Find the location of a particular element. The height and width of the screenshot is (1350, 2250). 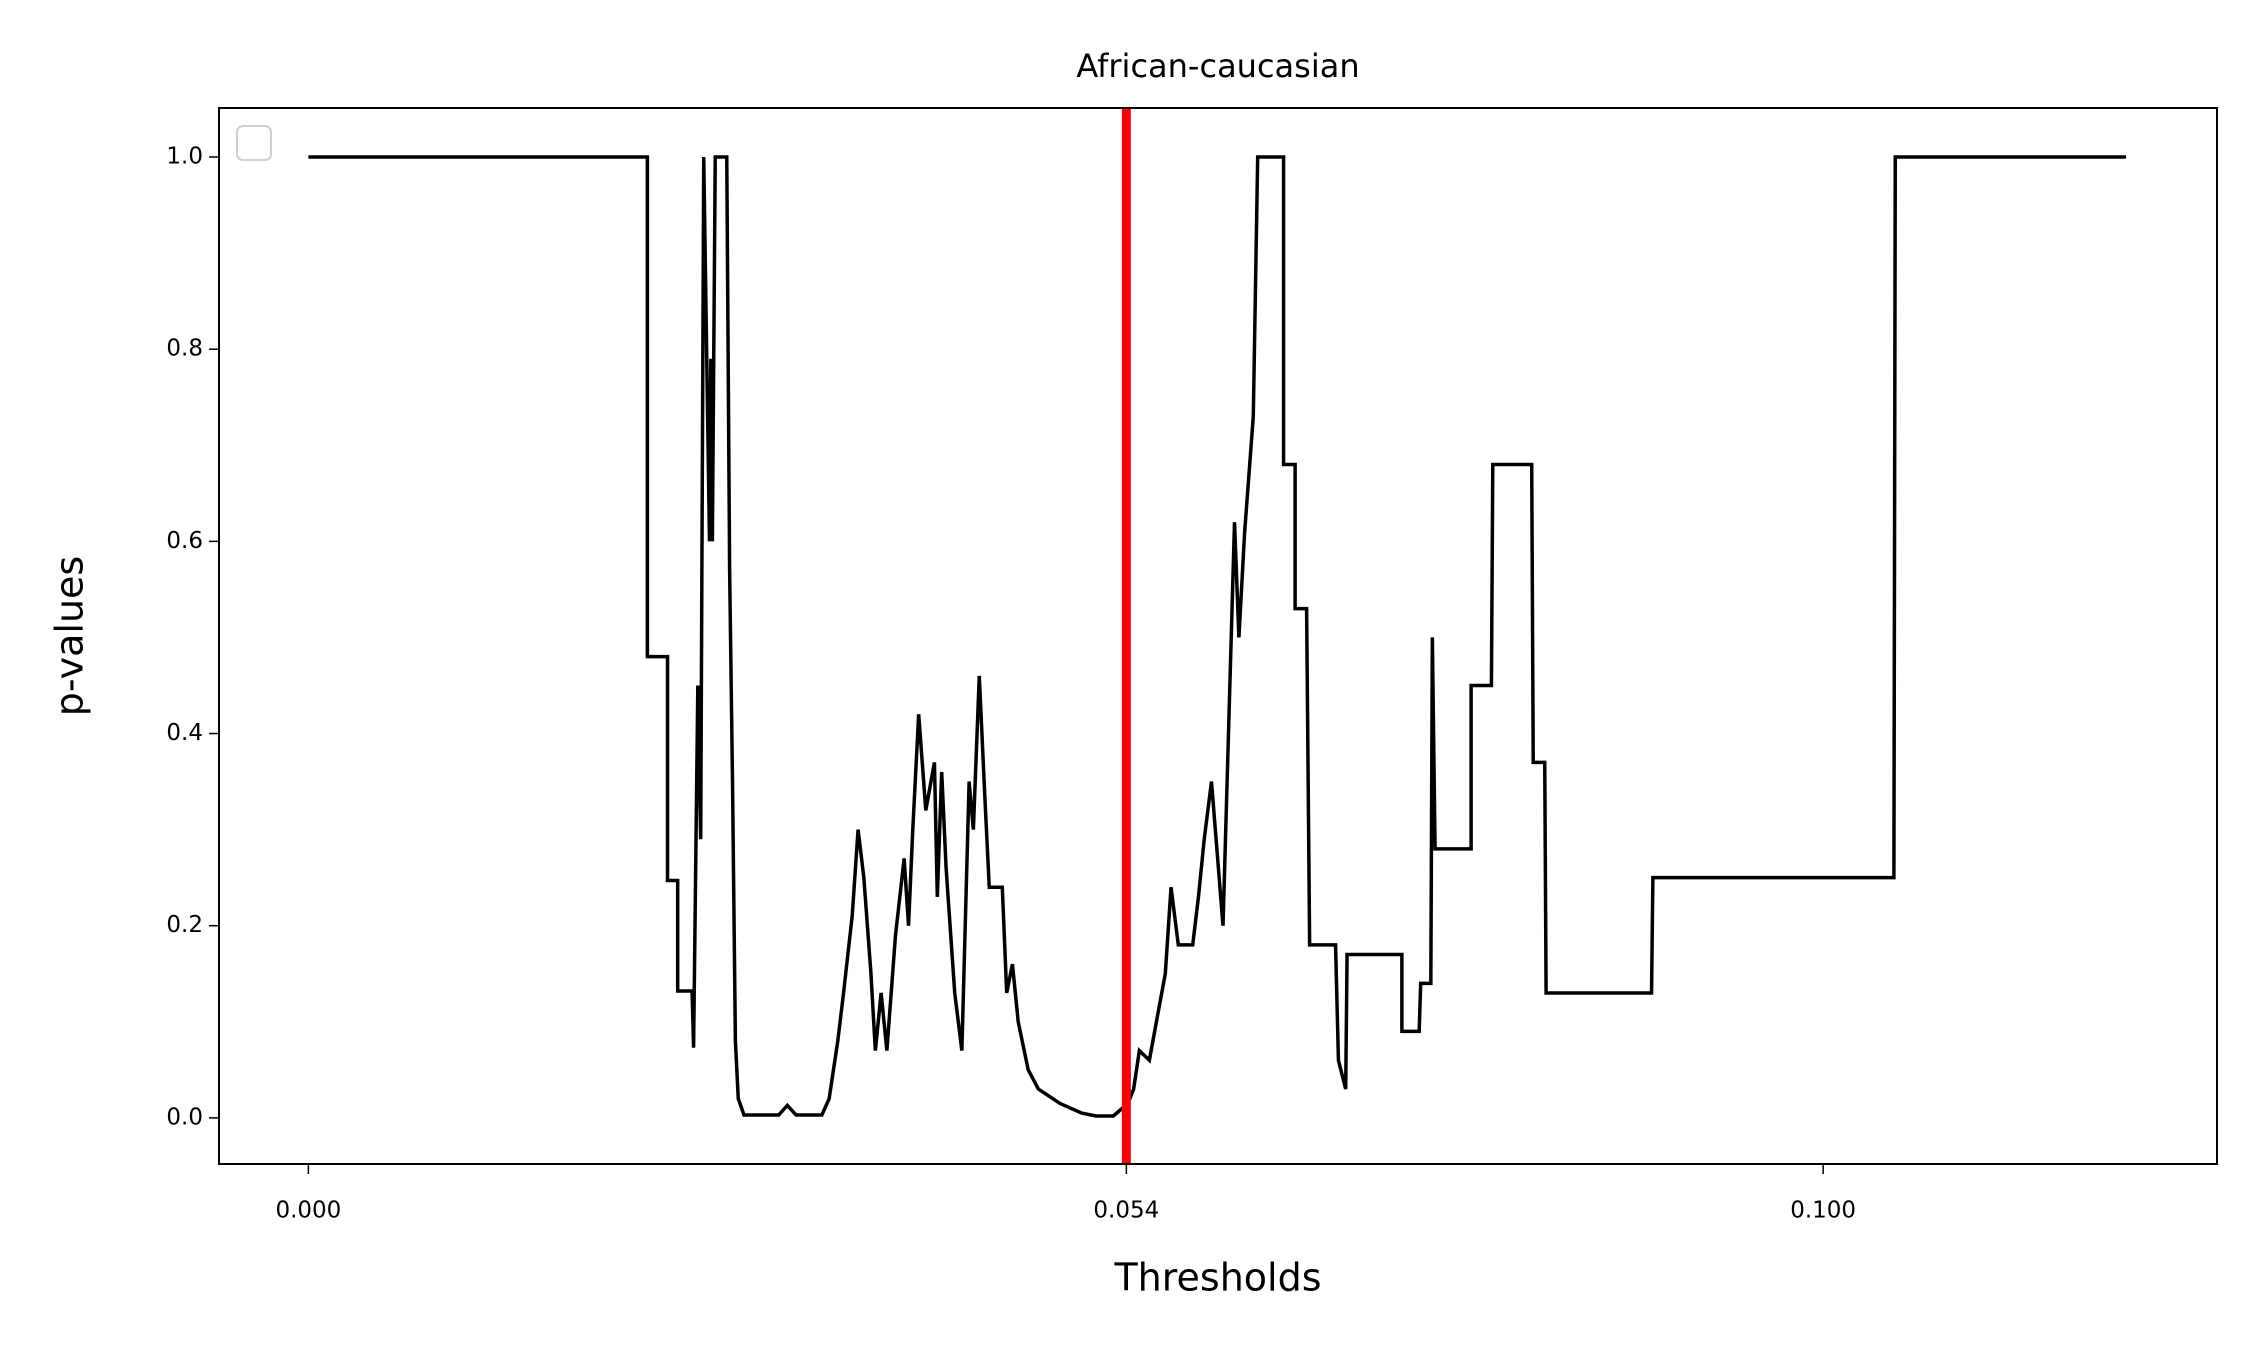

x-tick-label: 0.054 is located at coordinates (1126, 1211).